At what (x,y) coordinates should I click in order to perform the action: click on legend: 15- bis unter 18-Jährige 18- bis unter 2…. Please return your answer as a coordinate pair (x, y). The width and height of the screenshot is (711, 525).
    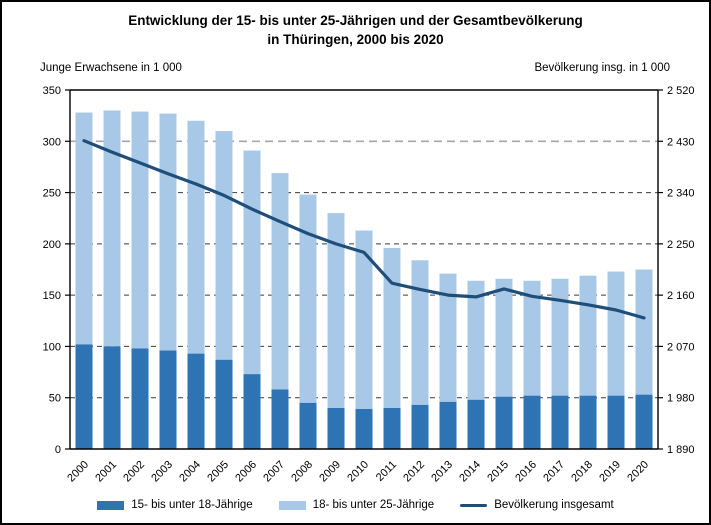
    Looking at the image, I should click on (355, 505).